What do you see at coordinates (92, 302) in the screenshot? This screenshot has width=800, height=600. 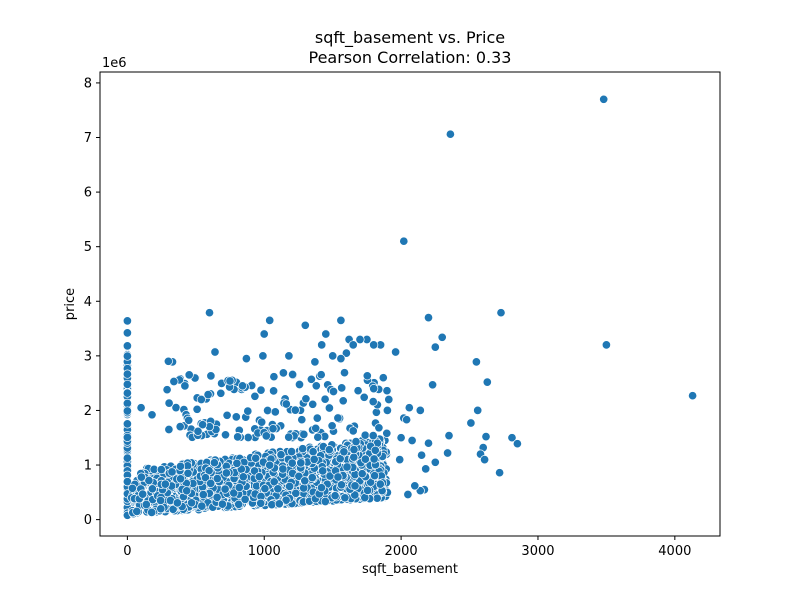 I see `y-axis-ticks: 0 1 2 3 4 5 6 7 8` at bounding box center [92, 302].